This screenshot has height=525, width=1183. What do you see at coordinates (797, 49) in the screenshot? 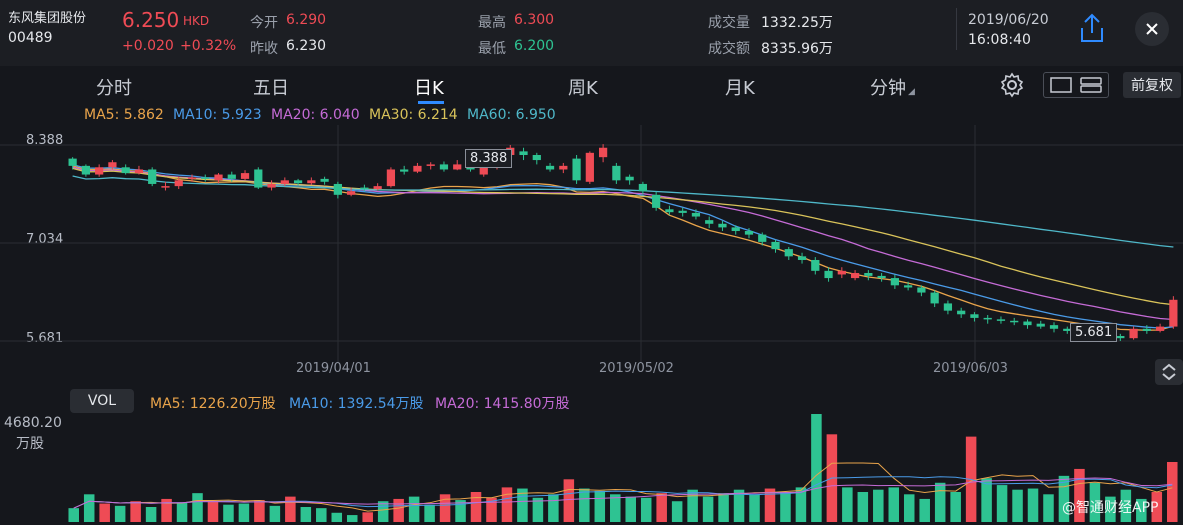
I see `turnover-value: 8335.96万` at bounding box center [797, 49].